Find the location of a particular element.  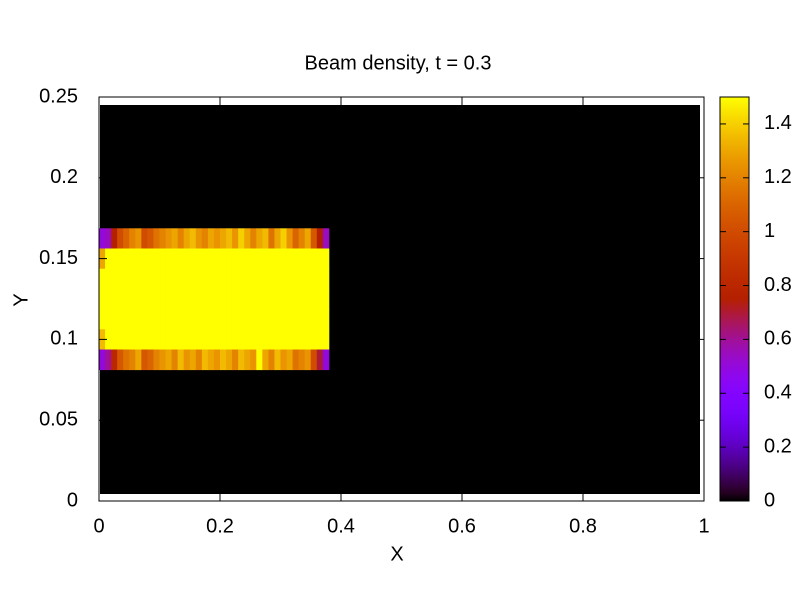

y-tick-label: 0.15 is located at coordinates (58, 258).